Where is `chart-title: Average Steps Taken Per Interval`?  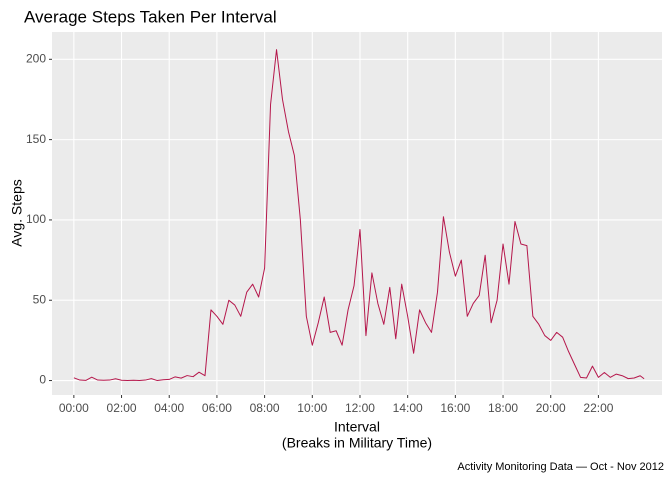
chart-title: Average Steps Taken Per Interval is located at coordinates (150, 16).